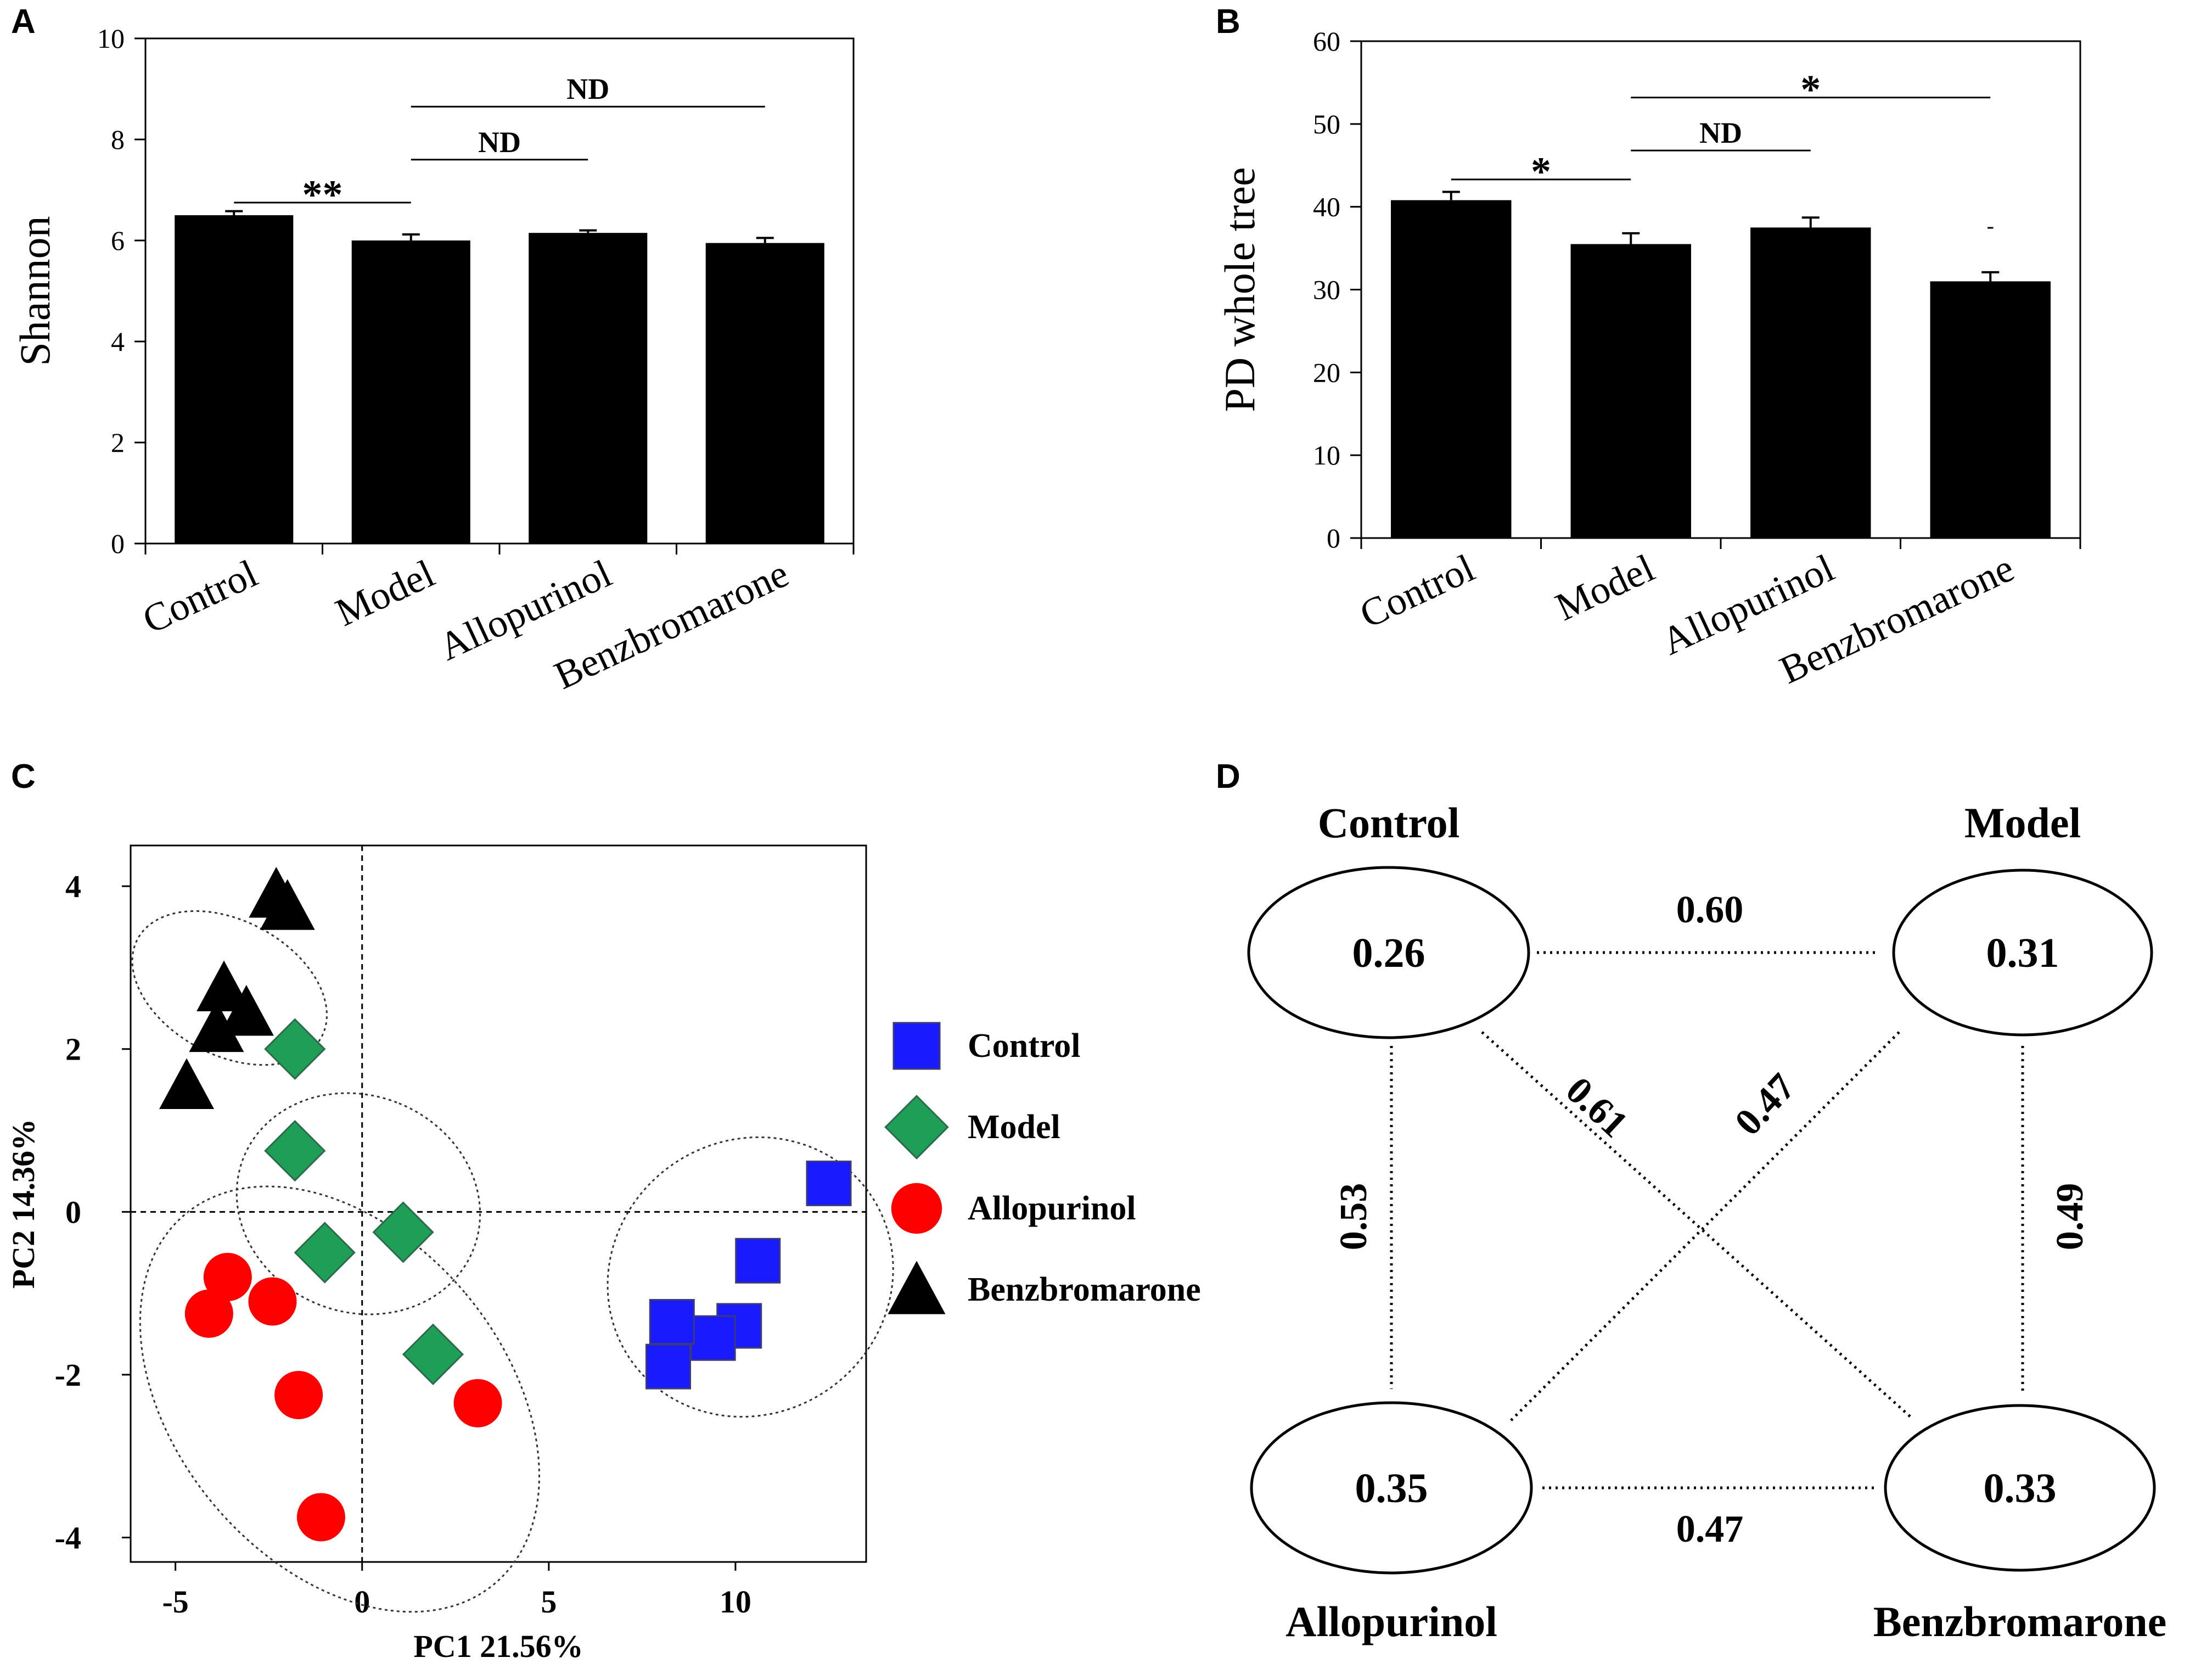  Describe the element at coordinates (118, 241) in the screenshot. I see `y-tick-label: 6` at that location.